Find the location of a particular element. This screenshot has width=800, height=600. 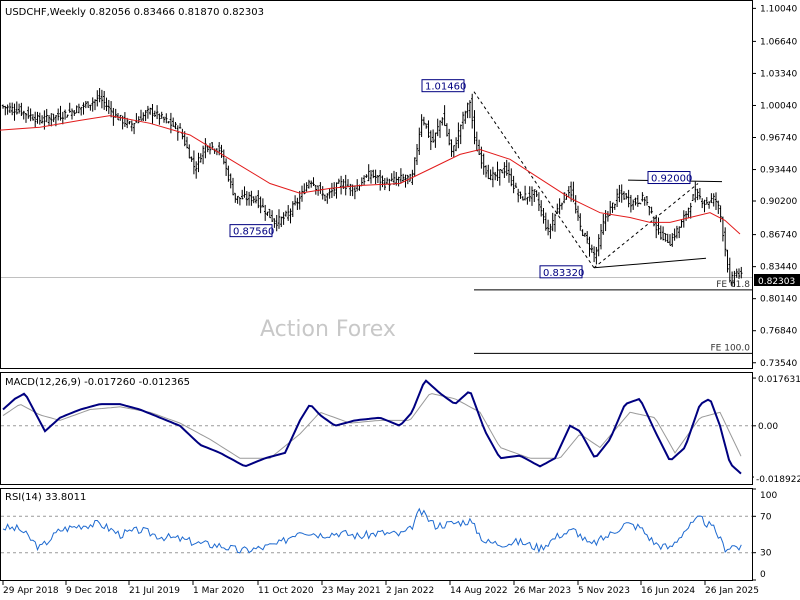

channel-lower-line is located at coordinates (650, 263).